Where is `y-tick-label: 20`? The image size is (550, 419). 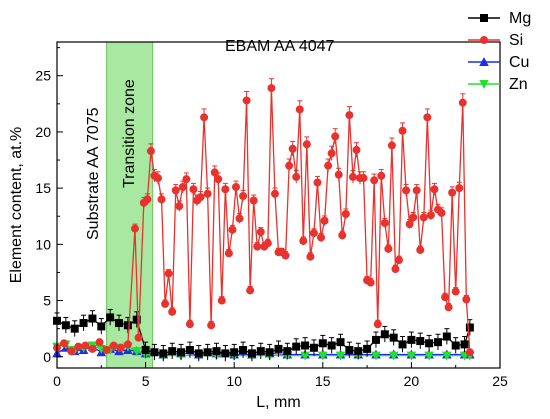 y-tick-label: 20 is located at coordinates (43, 132).